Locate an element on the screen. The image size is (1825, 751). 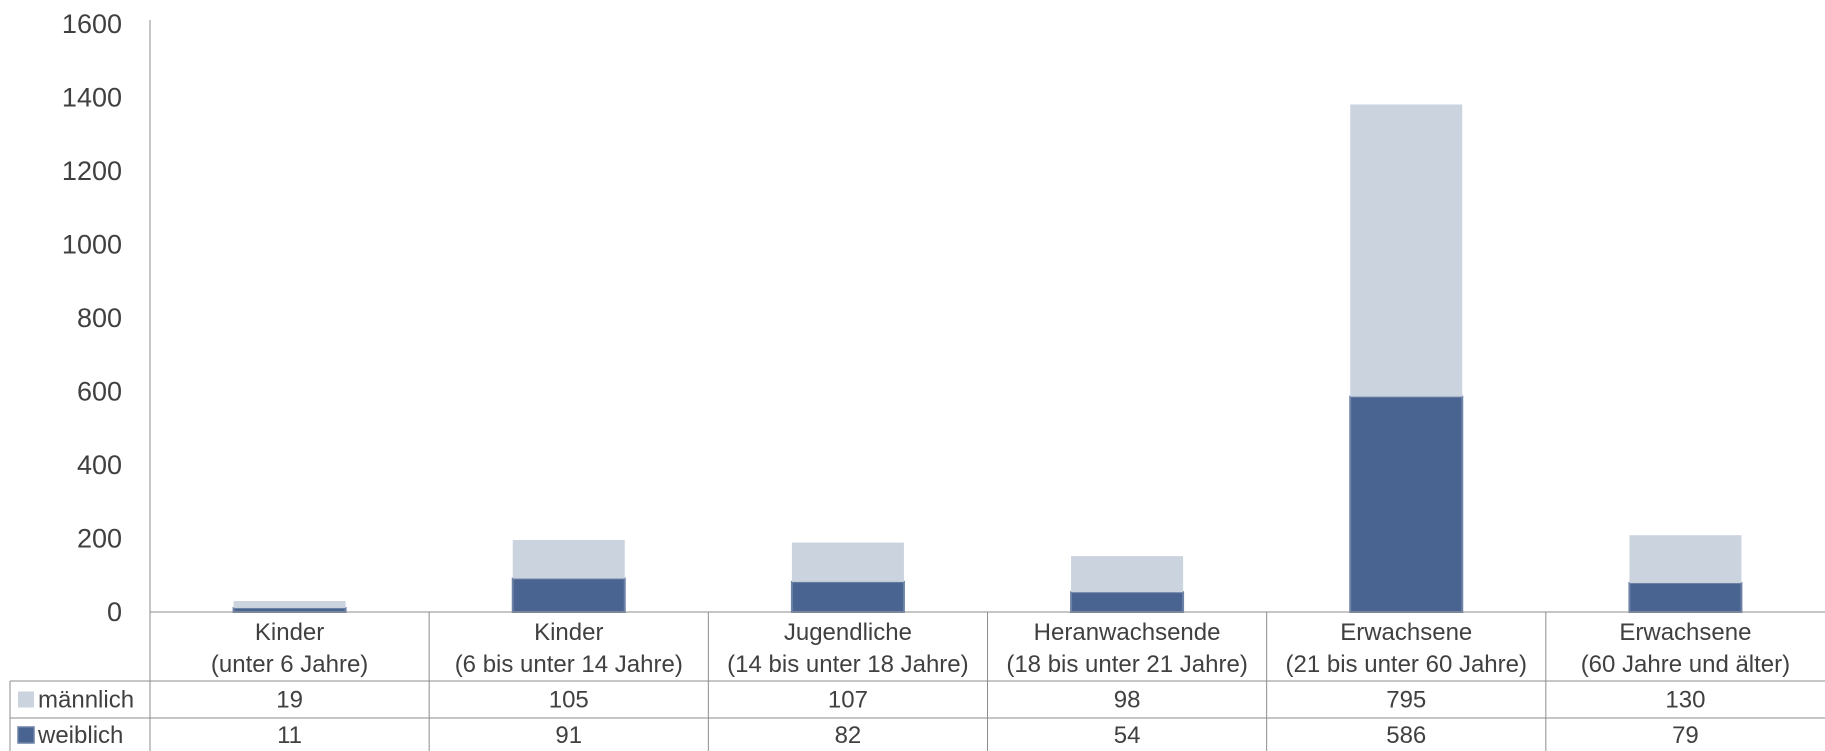
y-tick-label: 400 is located at coordinates (99, 465).